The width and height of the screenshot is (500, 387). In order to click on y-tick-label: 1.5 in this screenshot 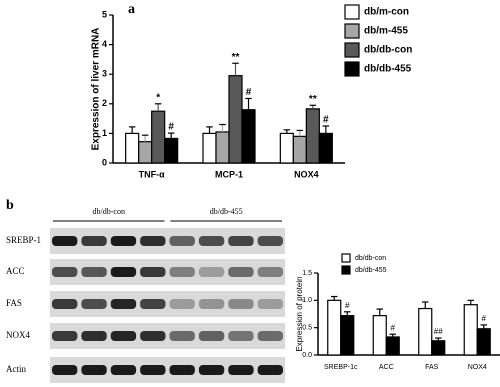, I will do `click(307, 273)`.